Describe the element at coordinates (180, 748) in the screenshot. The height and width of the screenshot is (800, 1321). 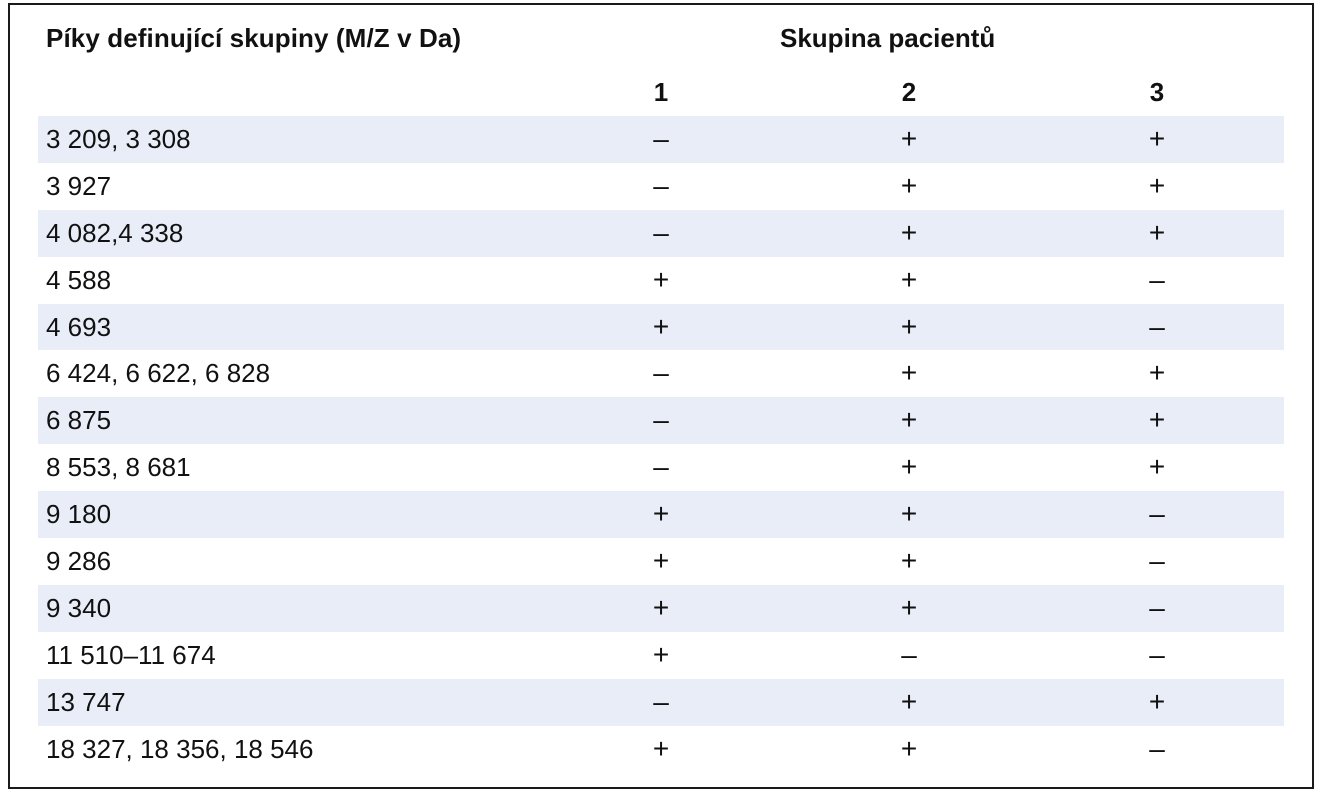
I see `row-peaks-label: 18 327, 18 356, 18 546` at that location.